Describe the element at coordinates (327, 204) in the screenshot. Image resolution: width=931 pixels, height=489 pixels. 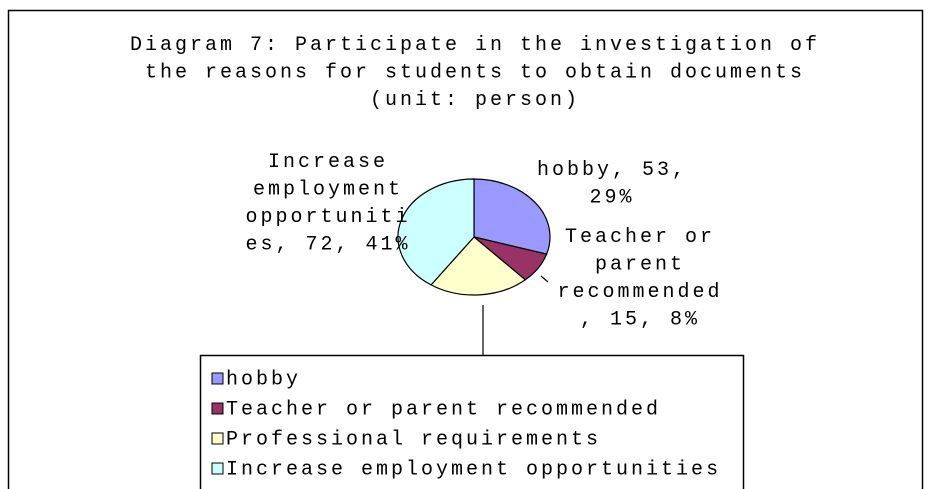
I see `data-label: Increase employment opportuniti es, 72, 41%` at that location.